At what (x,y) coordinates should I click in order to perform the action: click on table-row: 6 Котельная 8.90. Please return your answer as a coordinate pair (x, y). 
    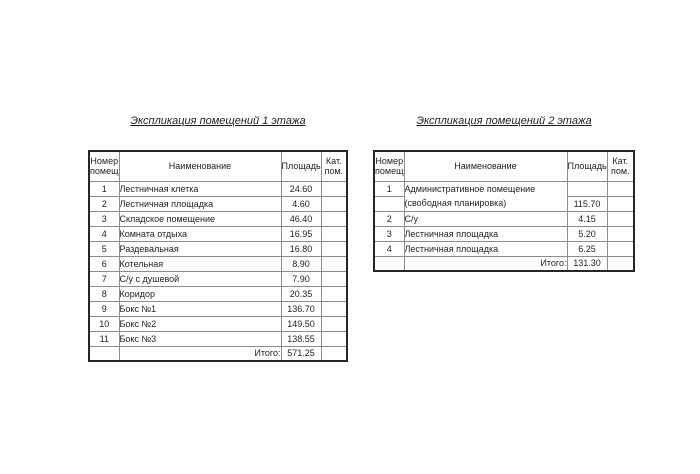
    Looking at the image, I should click on (218, 263).